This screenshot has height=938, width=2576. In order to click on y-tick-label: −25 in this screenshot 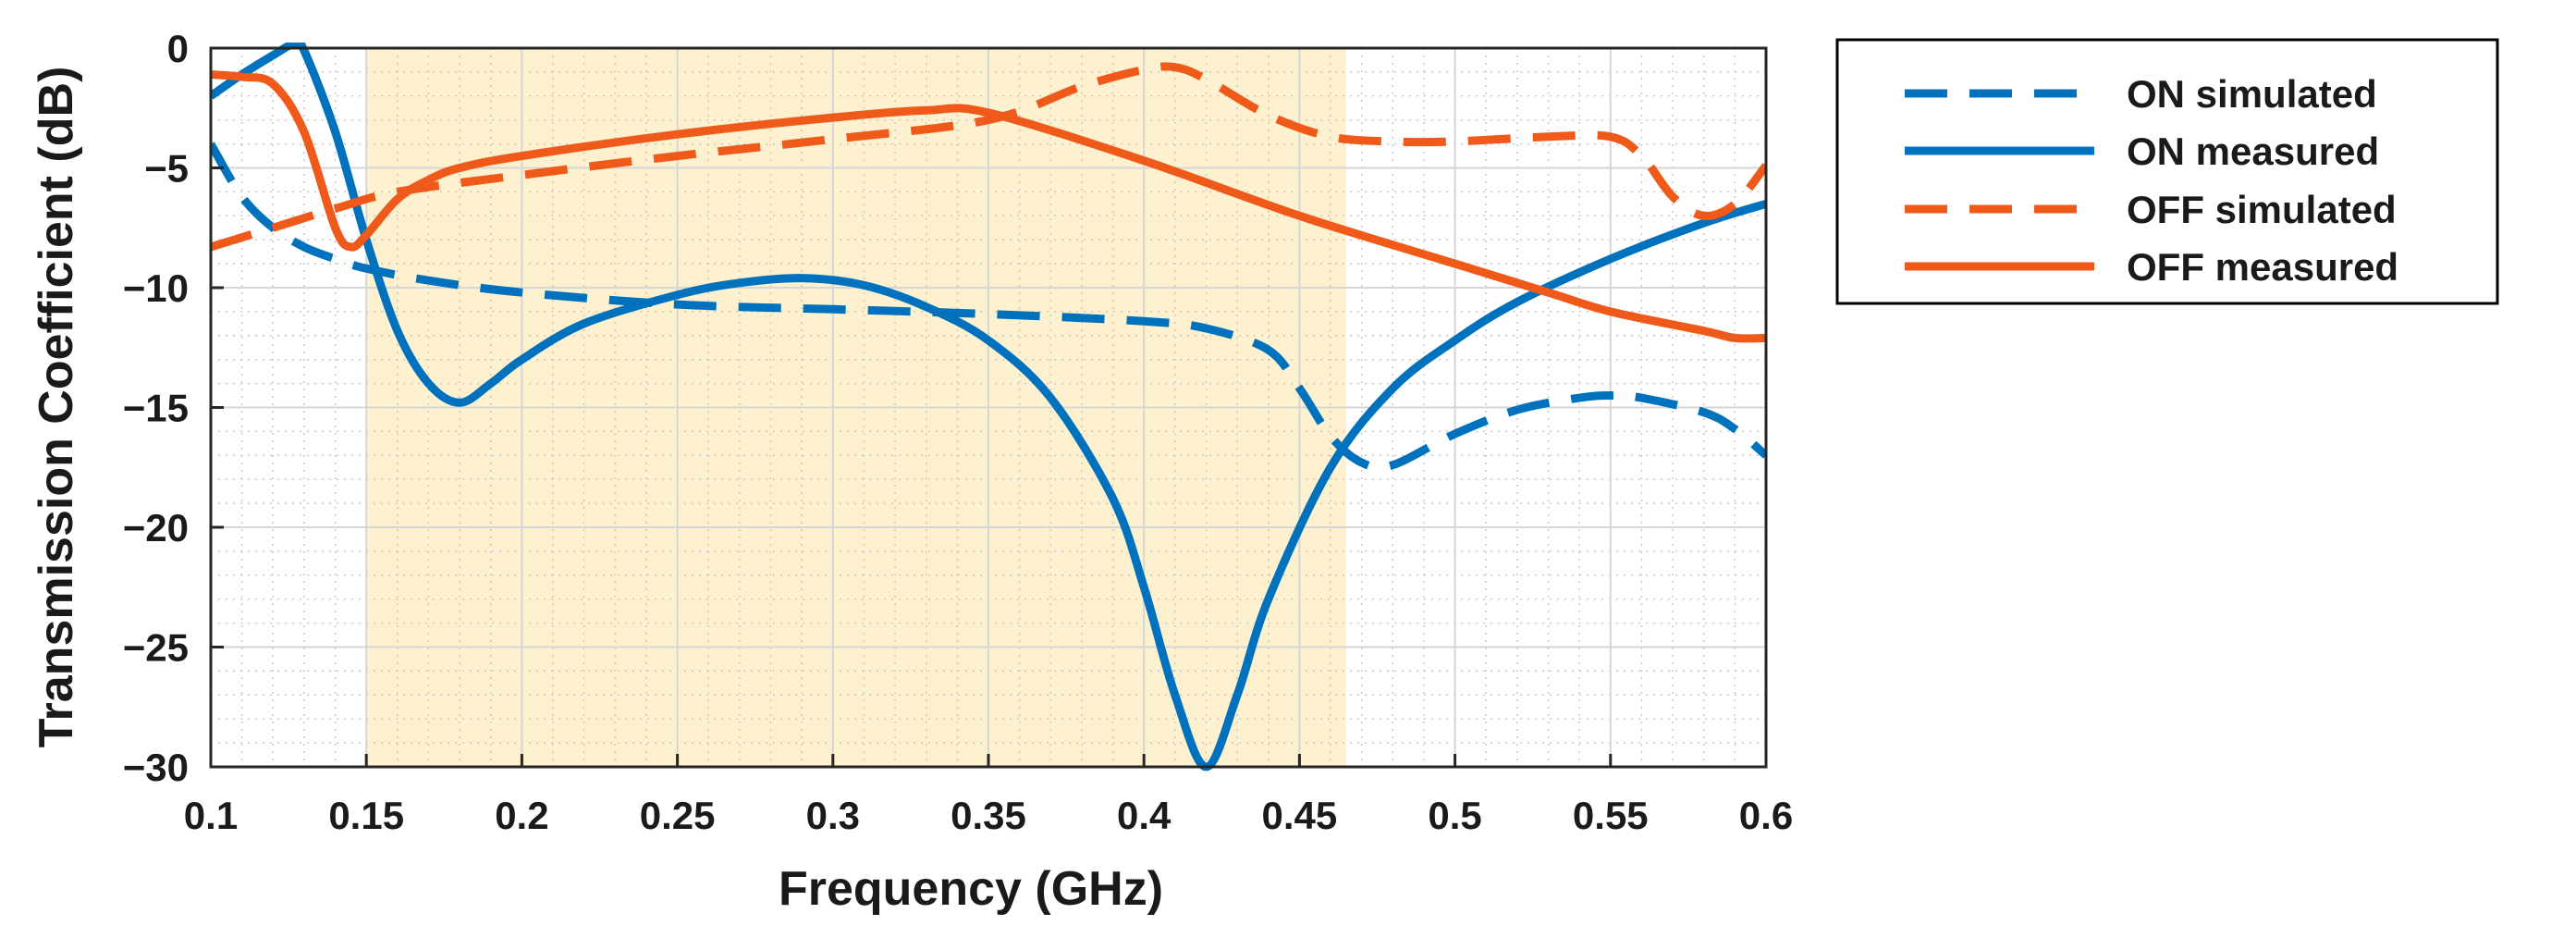, I will do `click(156, 648)`.